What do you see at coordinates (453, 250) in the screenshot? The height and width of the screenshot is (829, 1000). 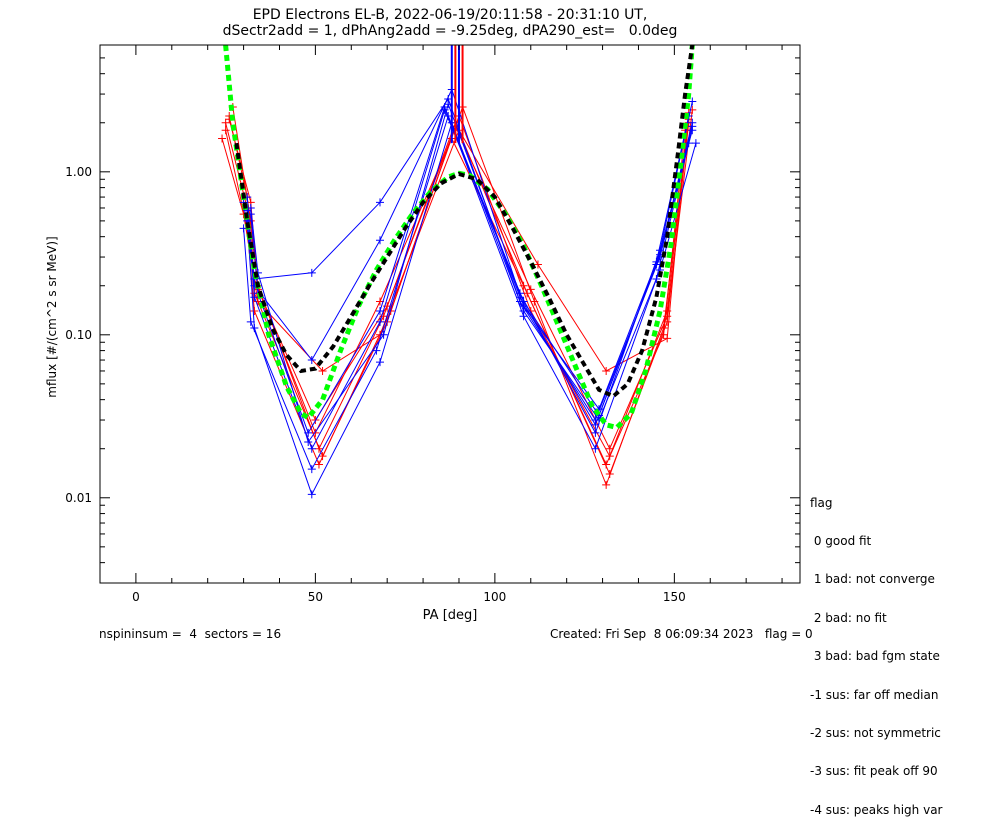 I see `red-series-line` at bounding box center [453, 250].